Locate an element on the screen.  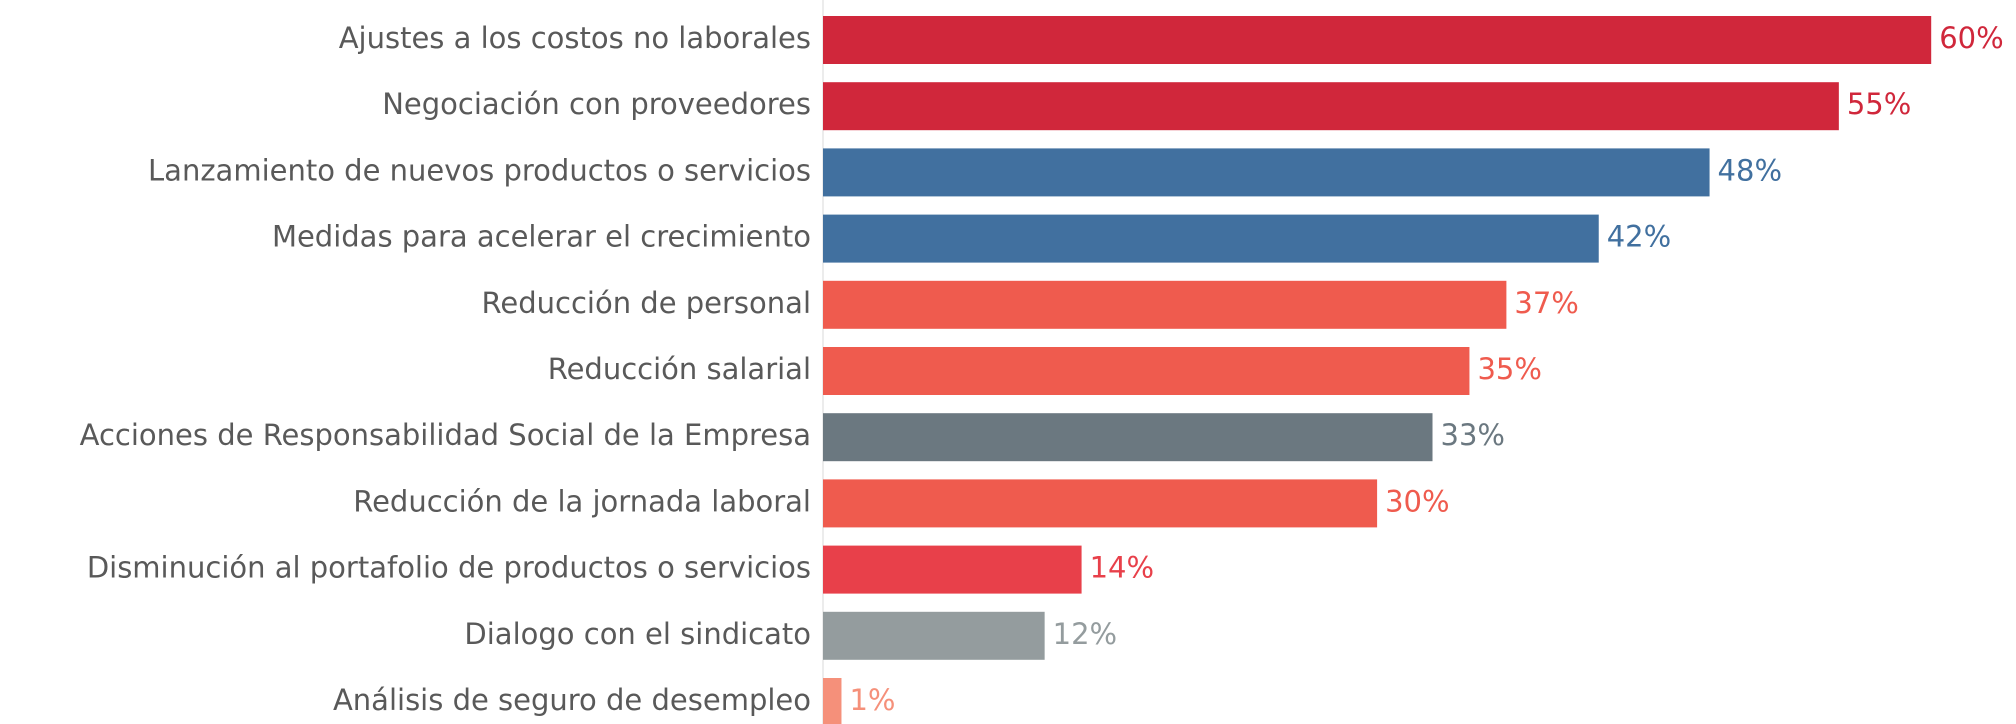
category-label: Ajustes a los costos no laborales is located at coordinates (575, 38).